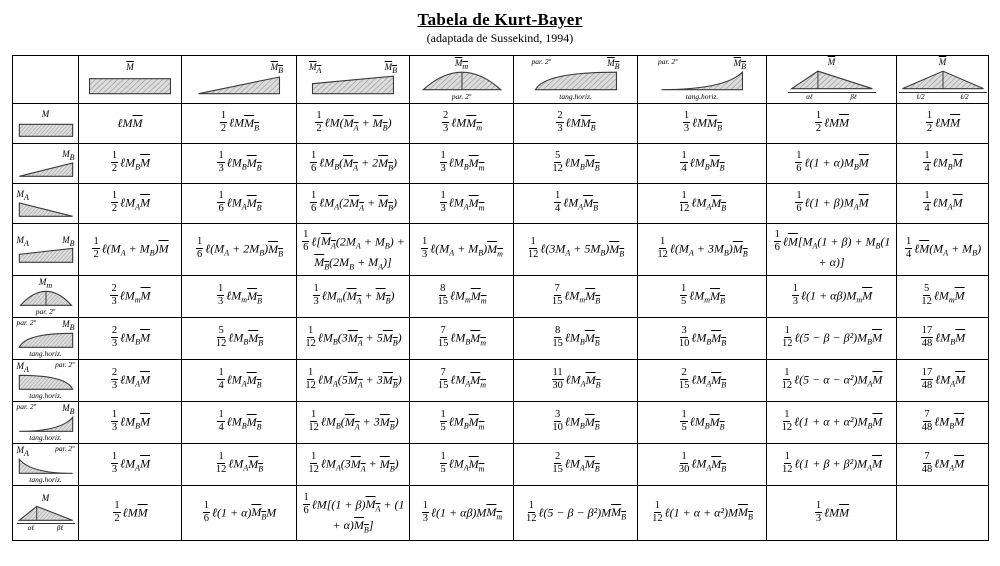 This screenshot has width=1000, height=566. What do you see at coordinates (575, 465) in the screenshot?
I see `formula-cell: 2 15 ℓMAMB` at bounding box center [575, 465].